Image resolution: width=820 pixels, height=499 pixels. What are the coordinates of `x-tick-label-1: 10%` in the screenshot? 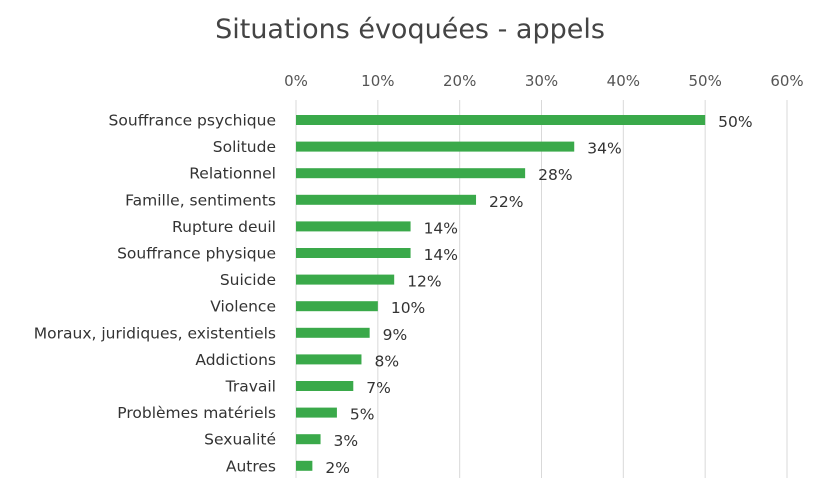 It's located at (377, 81).